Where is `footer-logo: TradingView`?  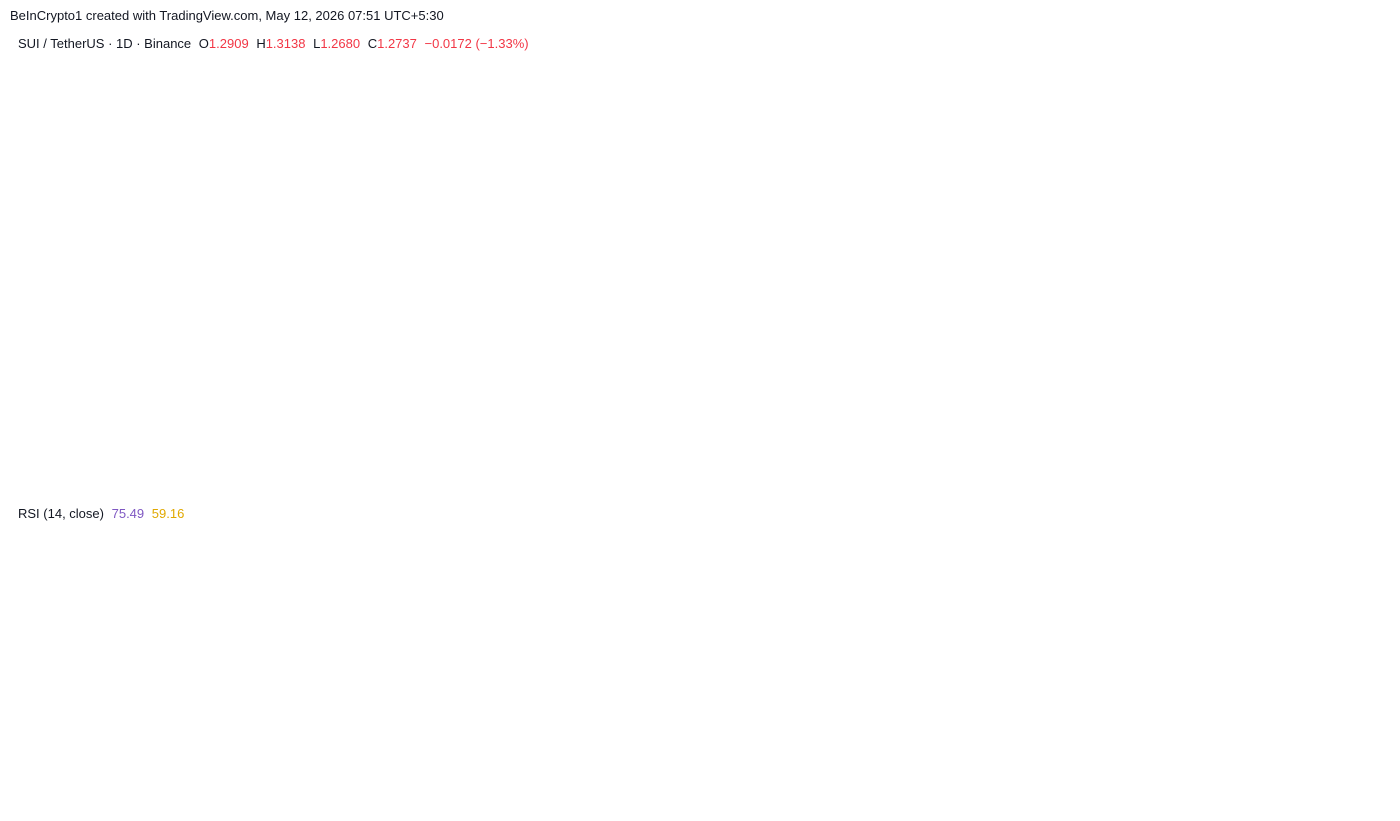
footer-logo: TradingView is located at coordinates (113, 790).